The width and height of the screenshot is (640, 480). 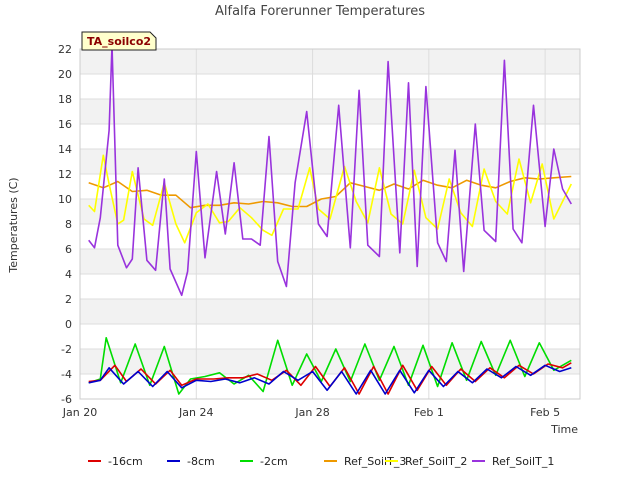 I want to click on y-axis-ticks: -6 -4 -2 0 2 4 6 8 10 12 14 16 18 20 22, so click(x=65, y=224).